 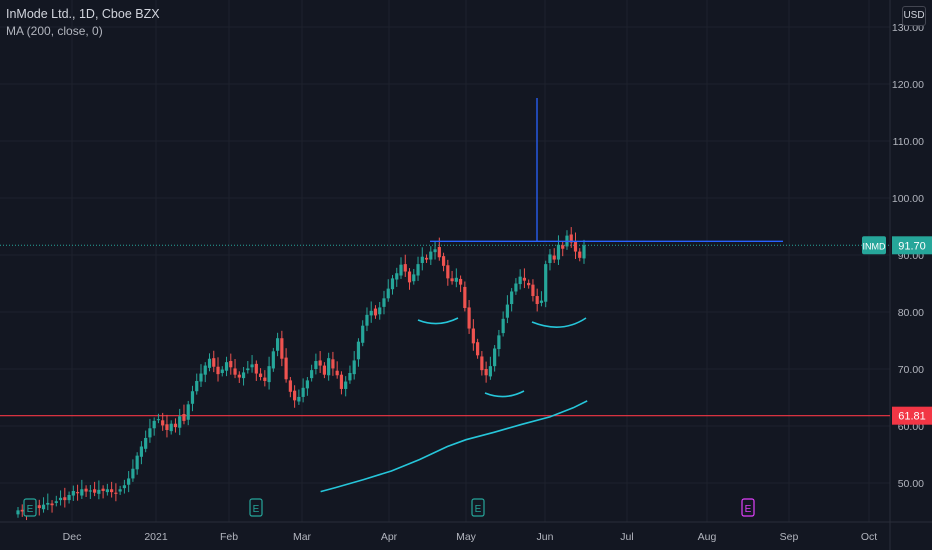 I want to click on legend-indicator: MA (200, close, 0), so click(x=54, y=31).